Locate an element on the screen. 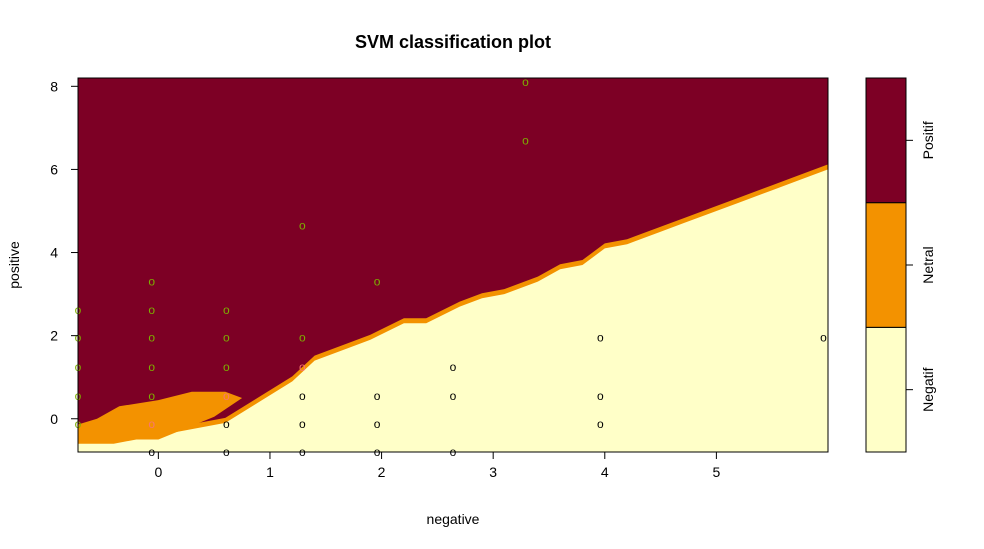 This screenshot has height=549, width=984. y-tick-label: 4 is located at coordinates (54, 253).